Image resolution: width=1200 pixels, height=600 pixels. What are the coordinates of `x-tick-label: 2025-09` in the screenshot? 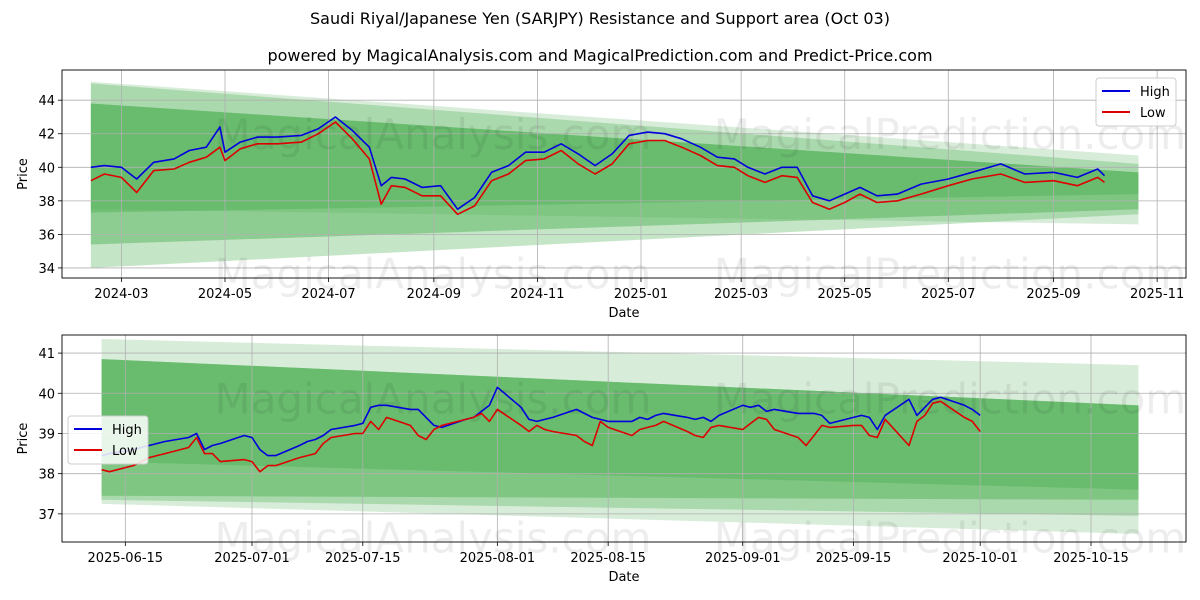 It's located at (1053, 294).